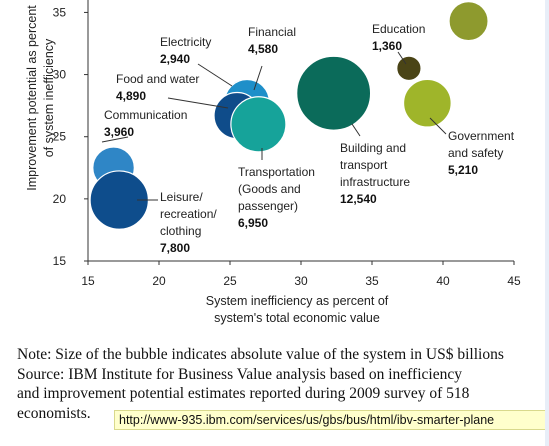 This screenshot has width=549, height=446. I want to click on y-tick-label: 30, so click(60, 75).